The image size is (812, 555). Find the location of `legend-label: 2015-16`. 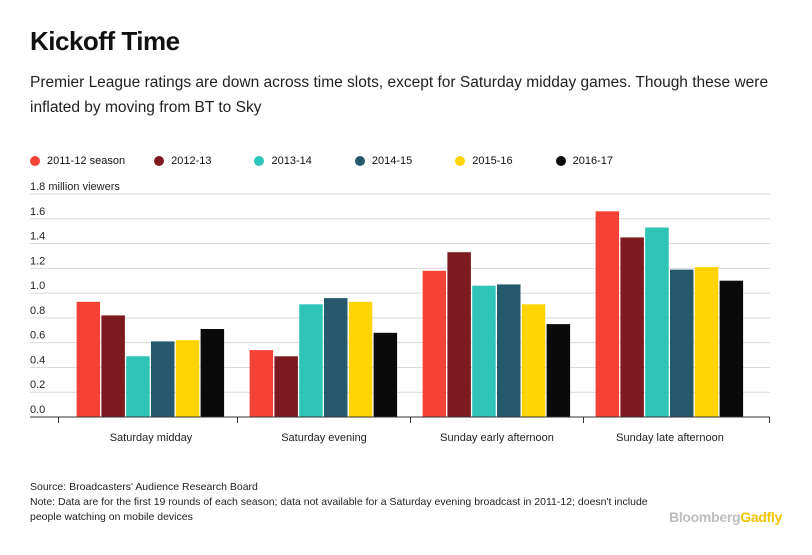

legend-label: 2015-16 is located at coordinates (492, 161).